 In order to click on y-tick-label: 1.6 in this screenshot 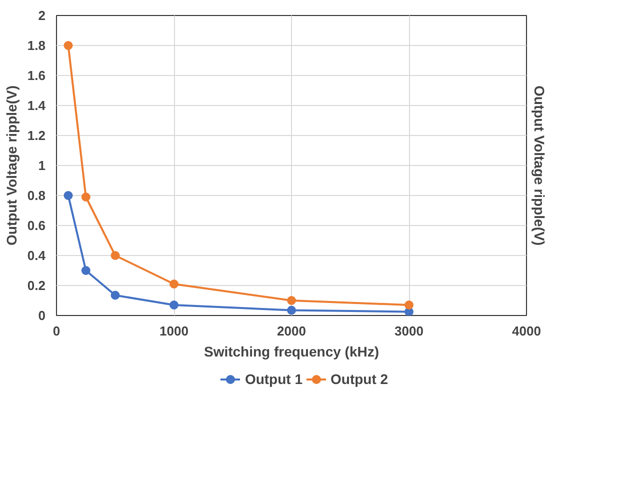, I will do `click(36, 75)`.